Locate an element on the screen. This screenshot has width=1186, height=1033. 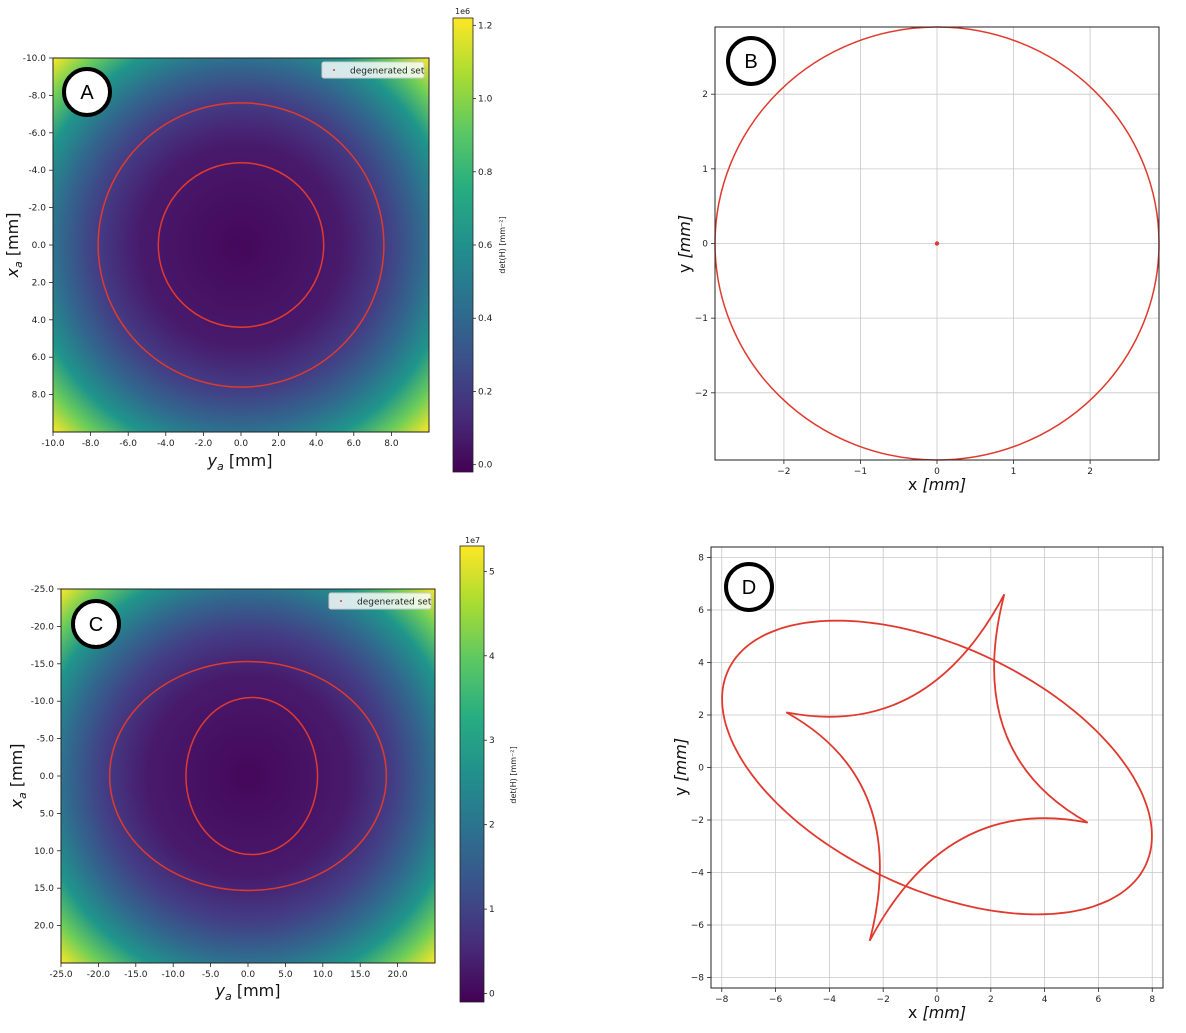
y-tick-label: 4.0 is located at coordinates (39, 321).